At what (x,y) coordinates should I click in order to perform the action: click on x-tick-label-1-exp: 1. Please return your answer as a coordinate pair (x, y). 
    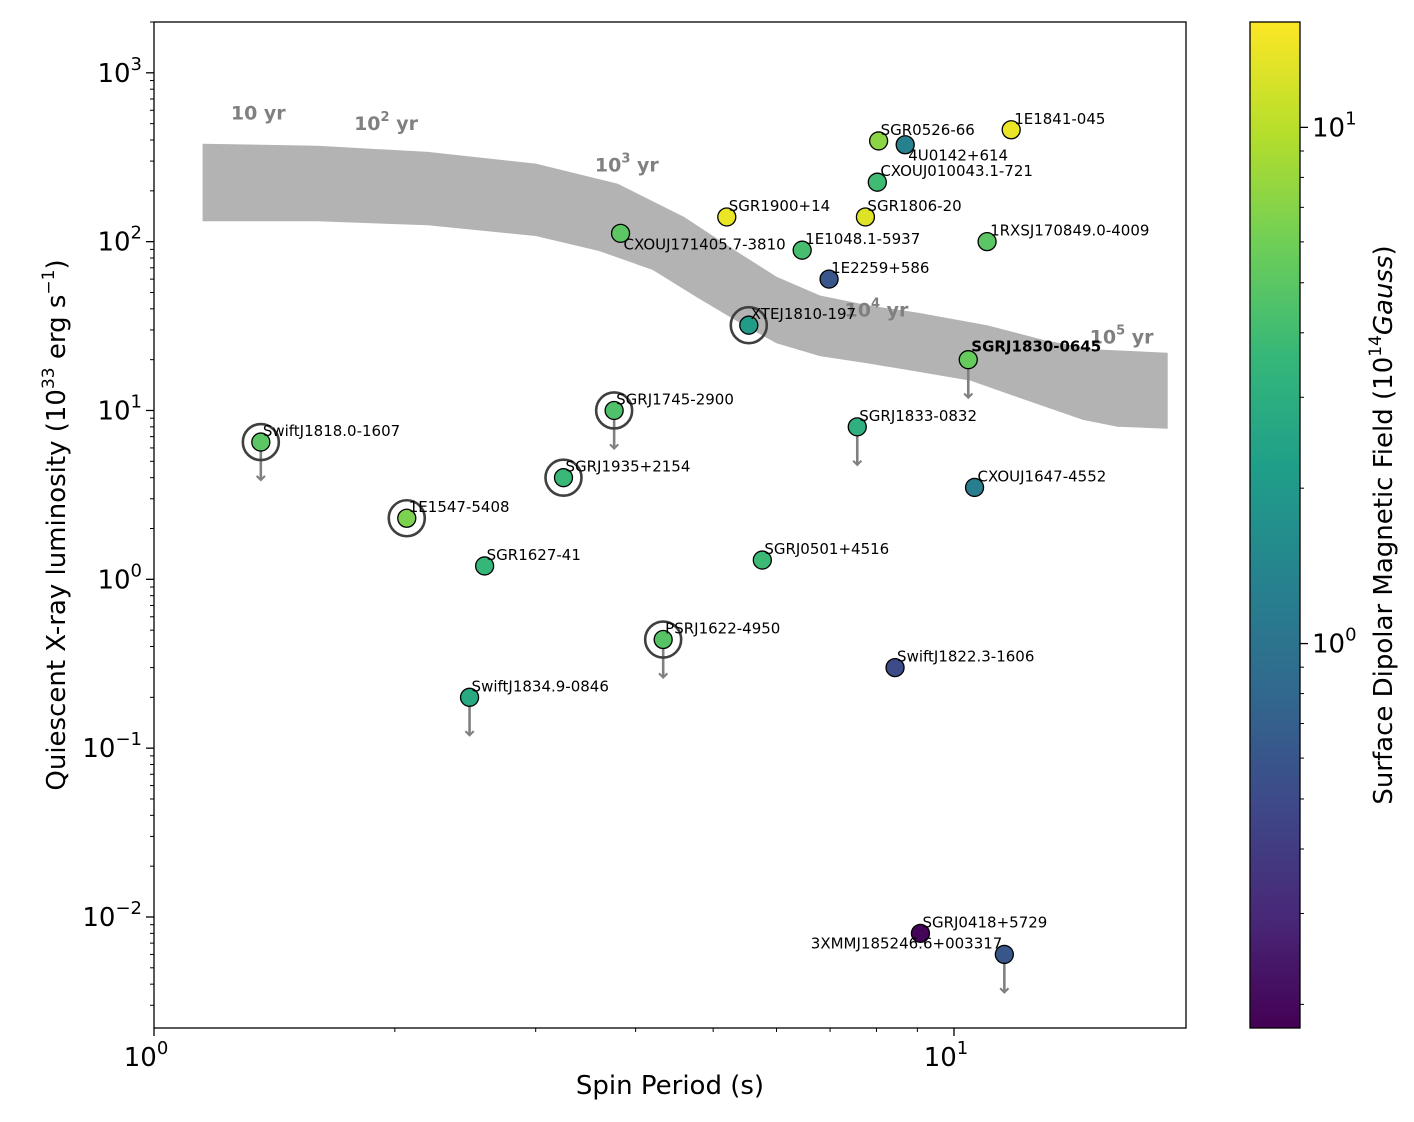
    Looking at the image, I should click on (962, 1048).